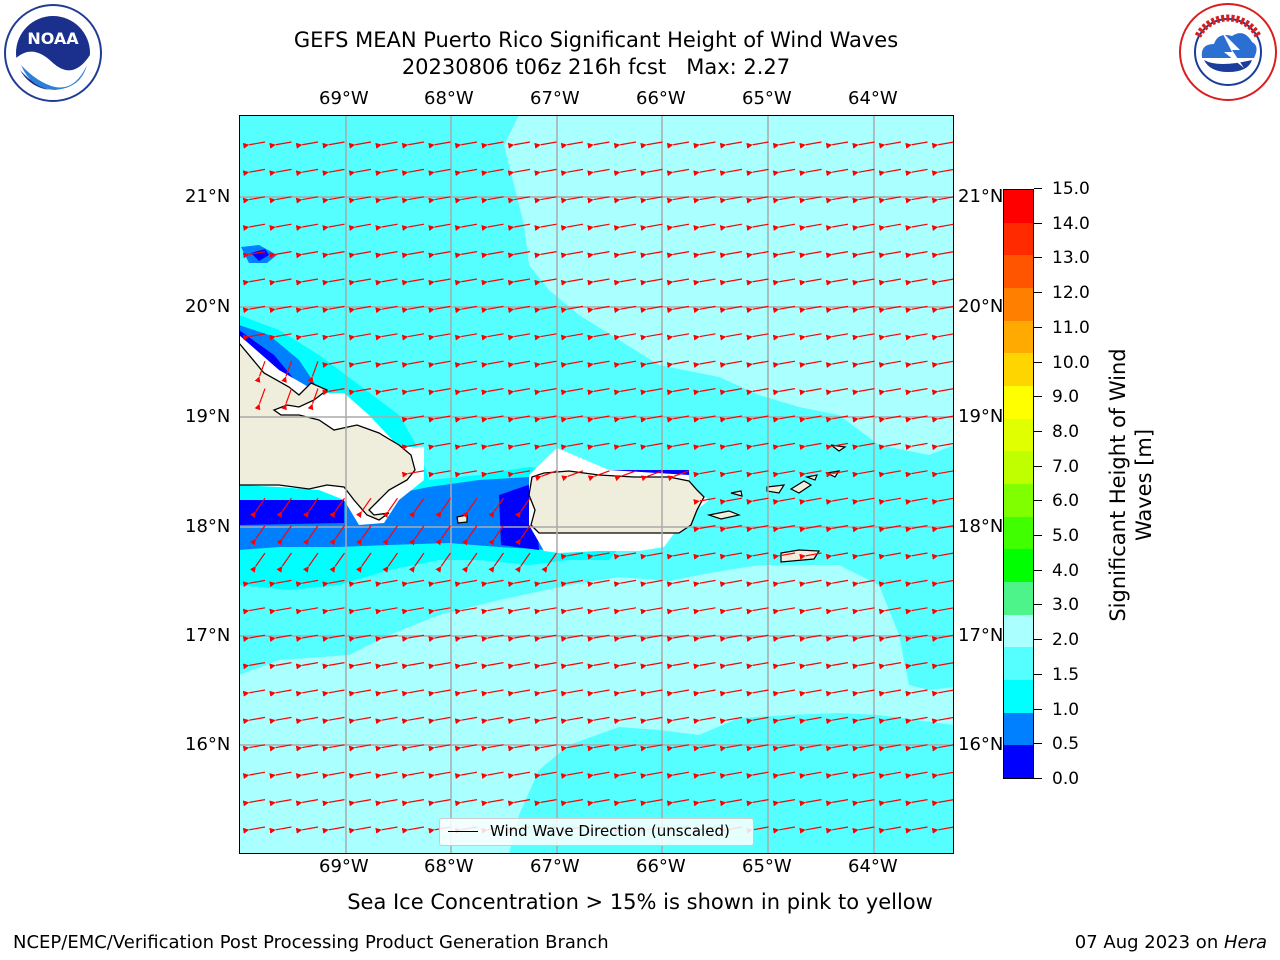  I want to click on colorbar-tick-label: 0.5, so click(1066, 744).